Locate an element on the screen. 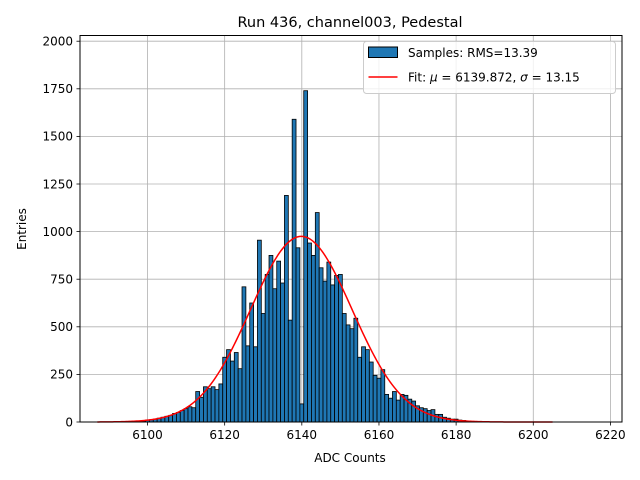 The image size is (640, 480). x-tick-label: 6140 is located at coordinates (302, 435).